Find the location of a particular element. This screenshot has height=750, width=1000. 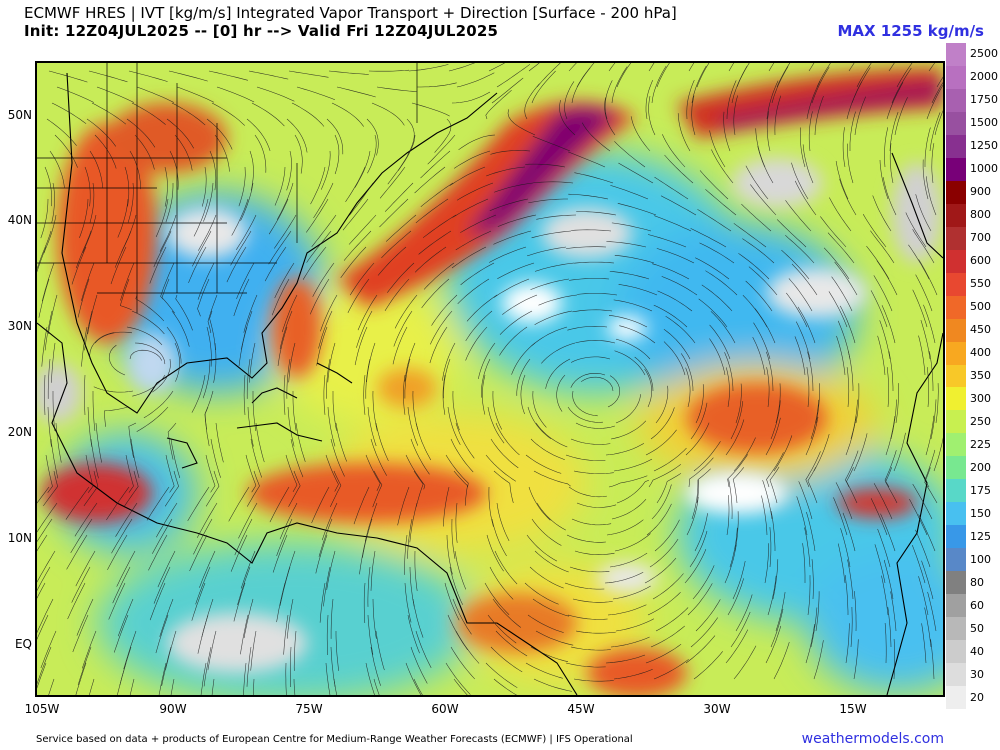

colorbar-label: 2500 is located at coordinates (984, 54).